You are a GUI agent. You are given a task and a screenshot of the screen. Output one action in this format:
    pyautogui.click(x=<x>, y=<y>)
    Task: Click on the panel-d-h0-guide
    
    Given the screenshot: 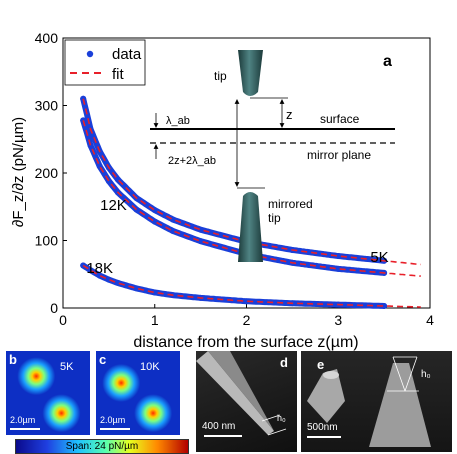 What is the action you would take?
    pyautogui.click(x=277, y=432)
    